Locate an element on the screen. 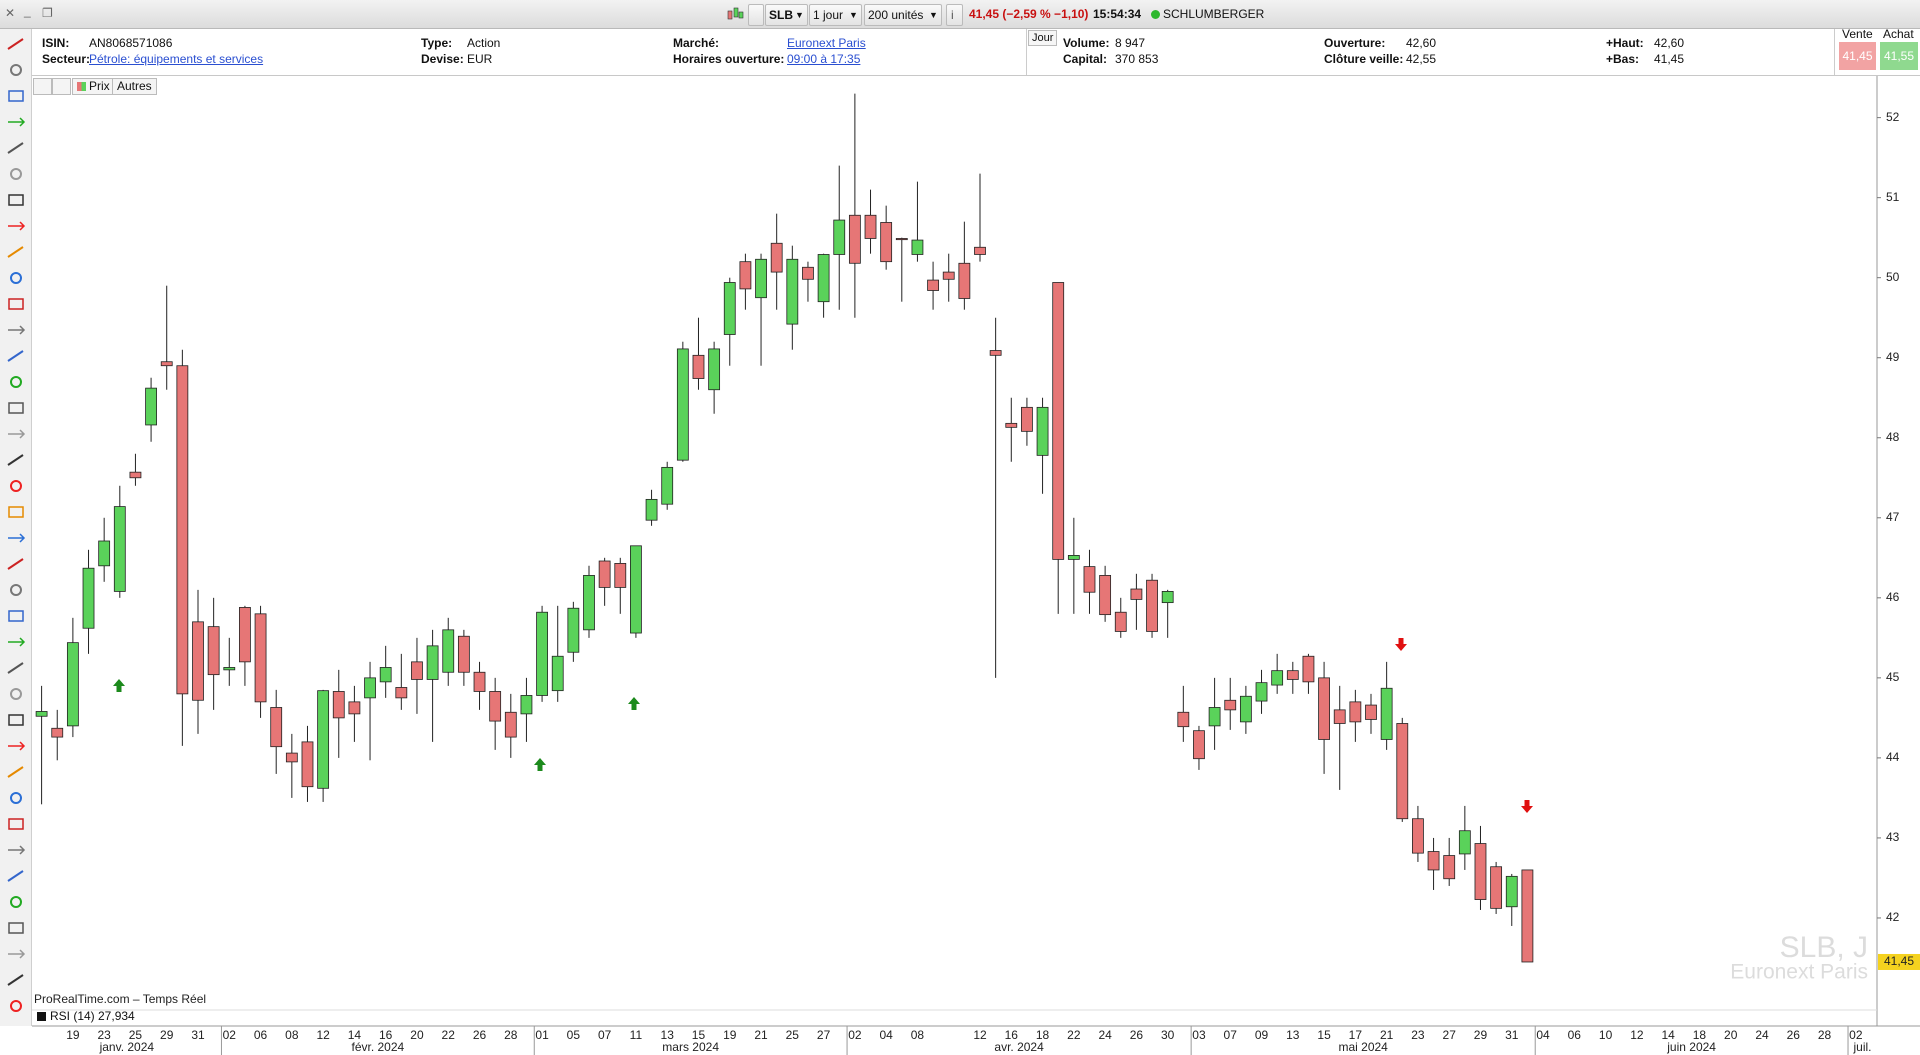 This screenshot has width=1920, height=1055. x-tick-label: 10 is located at coordinates (1606, 1035).